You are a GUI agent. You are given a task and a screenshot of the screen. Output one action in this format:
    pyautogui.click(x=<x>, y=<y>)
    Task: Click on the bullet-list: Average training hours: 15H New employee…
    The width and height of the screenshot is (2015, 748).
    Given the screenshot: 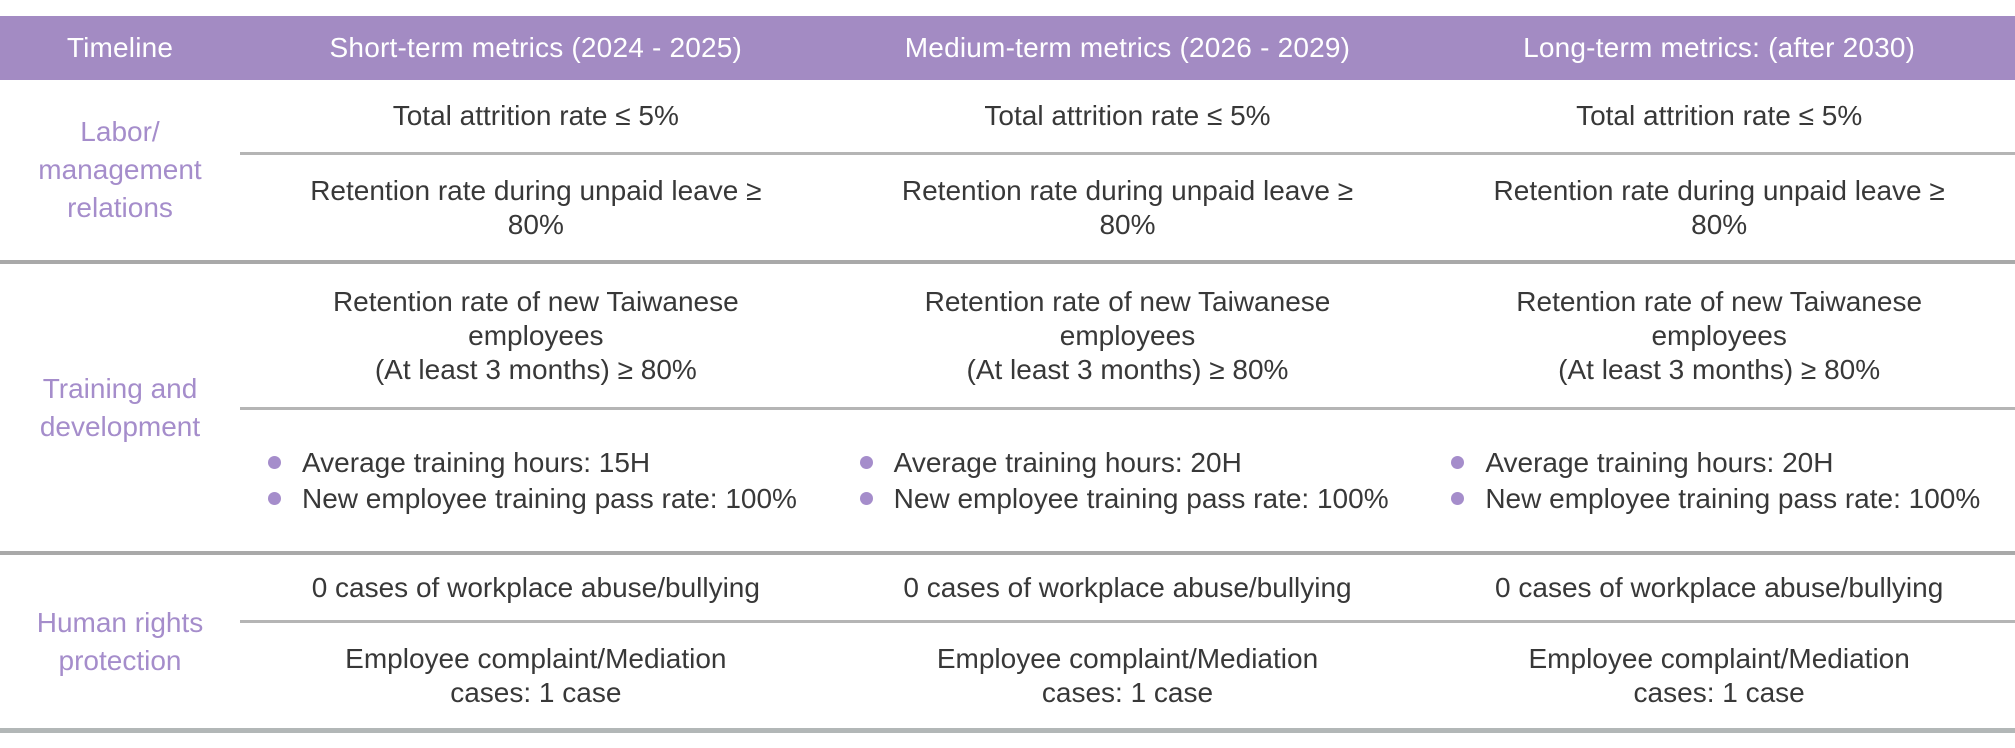 What is the action you would take?
    pyautogui.click(x=529, y=481)
    